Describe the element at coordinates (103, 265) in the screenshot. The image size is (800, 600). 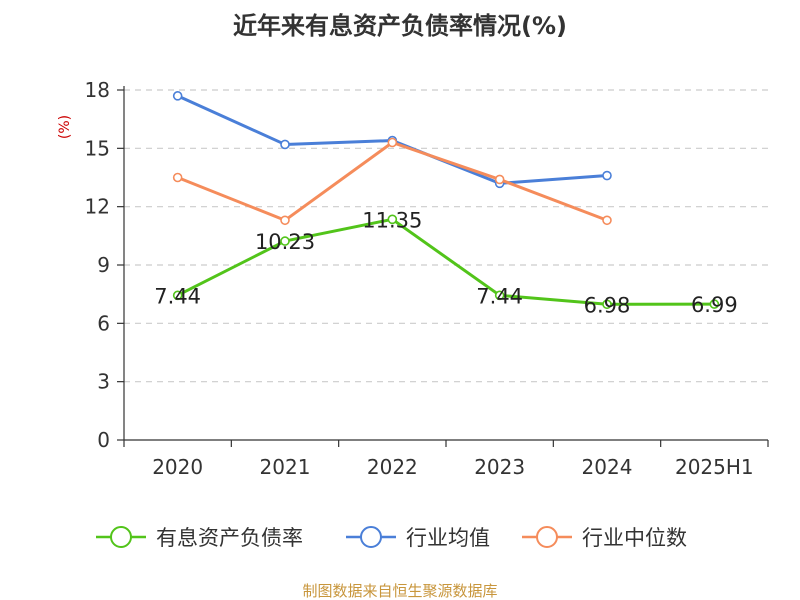
I see `y-tick-label: 9` at that location.